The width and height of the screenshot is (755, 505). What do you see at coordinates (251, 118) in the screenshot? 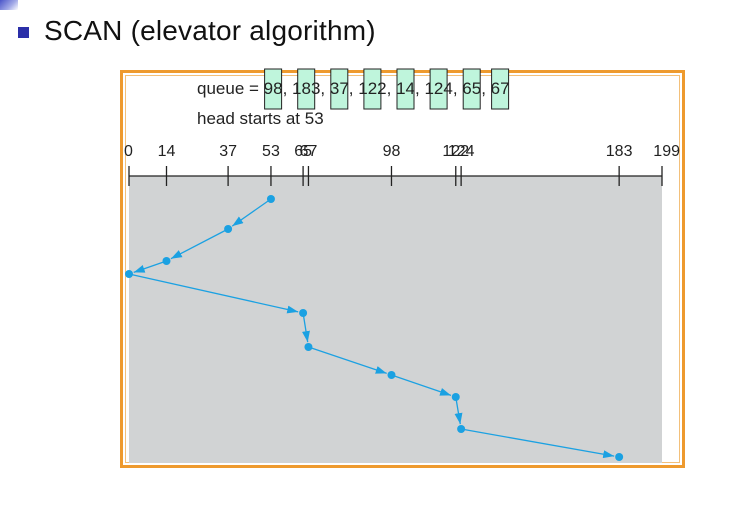
I see `head-start-label: head starts at` at bounding box center [251, 118].